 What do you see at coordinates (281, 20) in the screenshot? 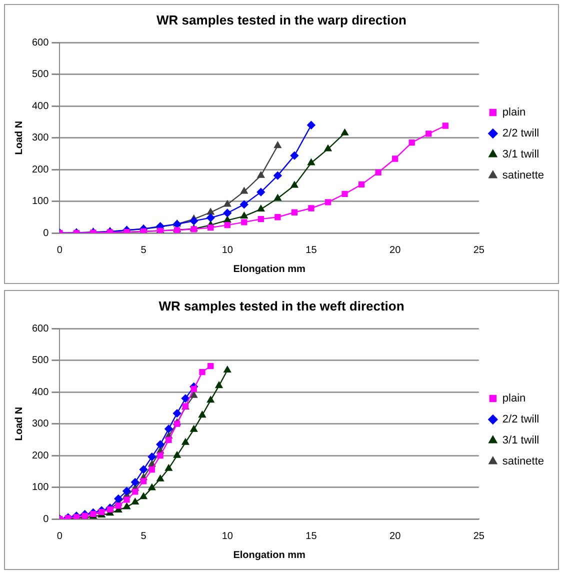
I see `chart-title: WR samples tested in the warp direction` at bounding box center [281, 20].